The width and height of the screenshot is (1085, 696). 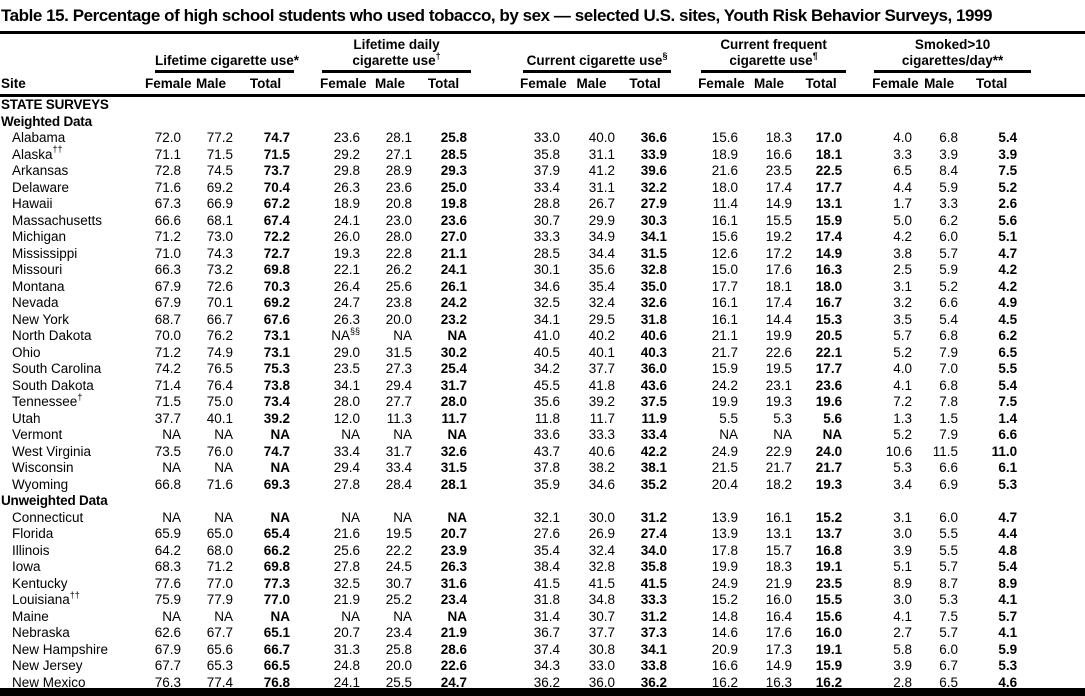 I want to click on value-cell: 30.7, so click(x=547, y=220).